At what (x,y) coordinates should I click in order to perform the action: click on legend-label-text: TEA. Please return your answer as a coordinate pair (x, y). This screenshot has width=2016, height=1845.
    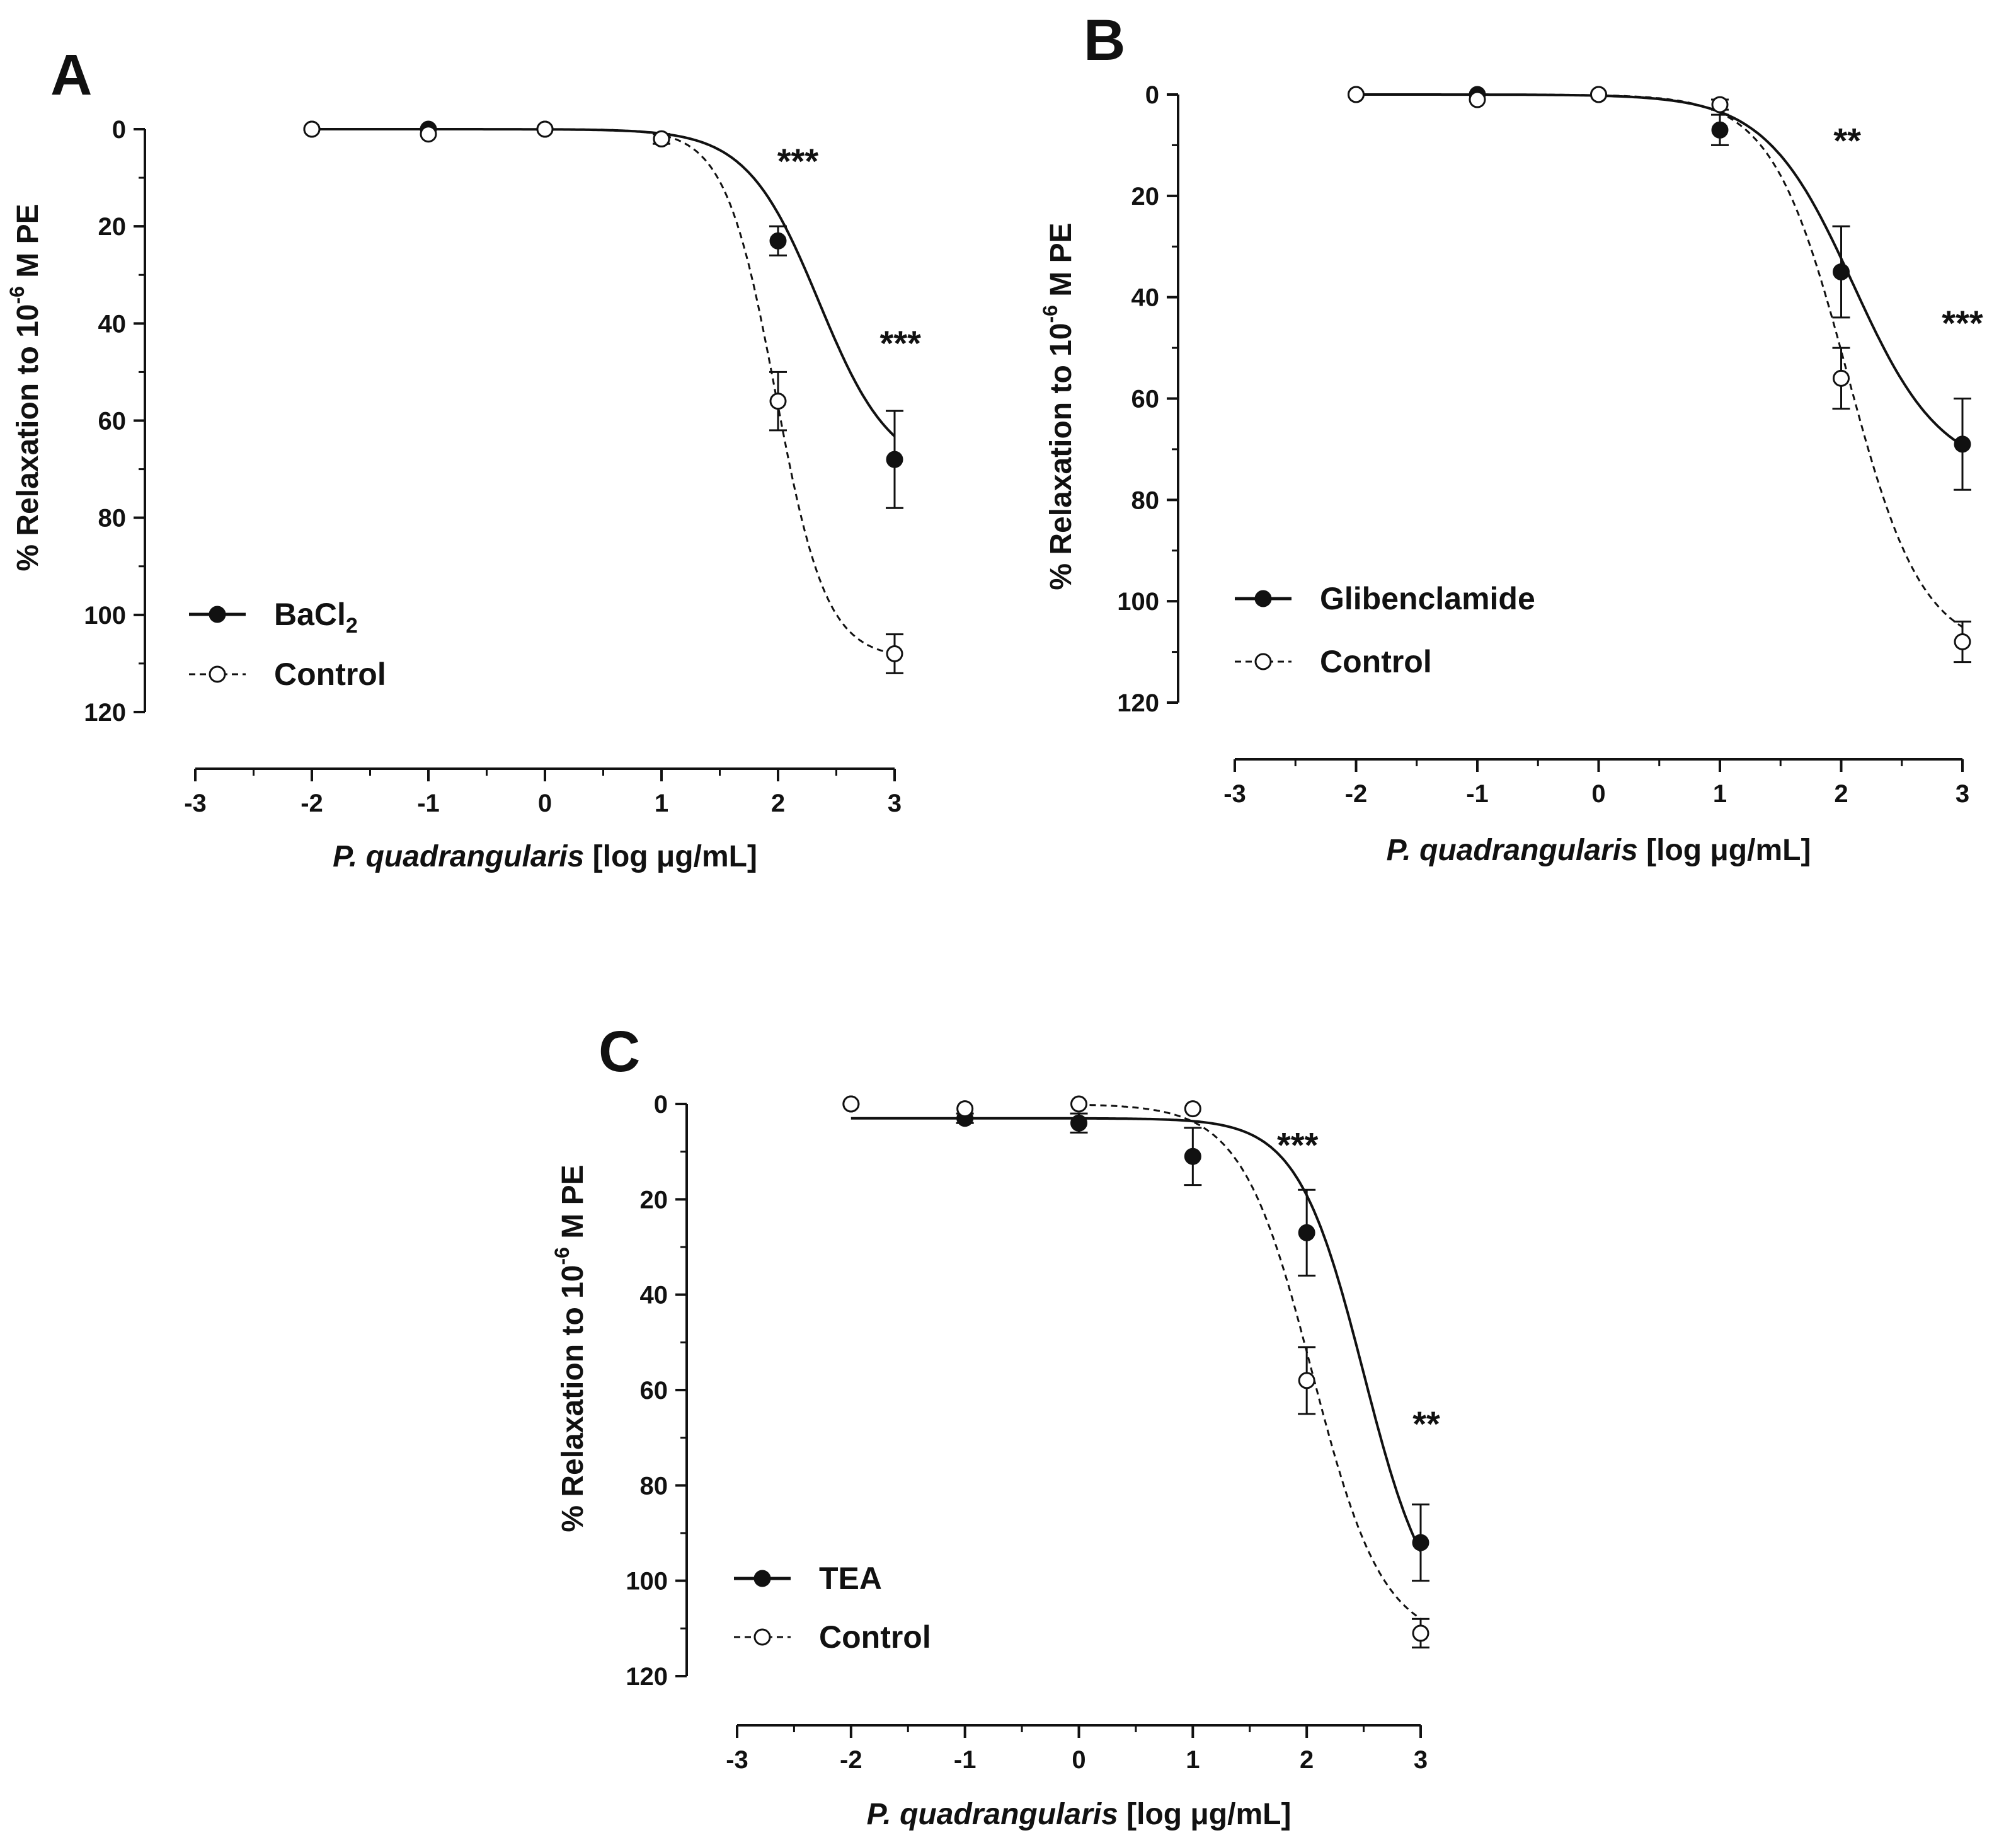
    Looking at the image, I should click on (850, 1578).